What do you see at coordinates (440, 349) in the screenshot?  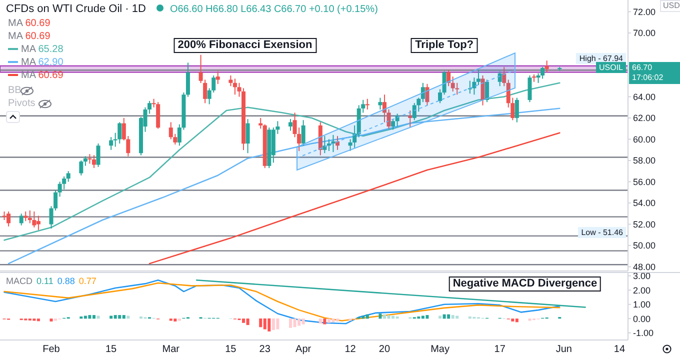 I see `x-tick-label: May` at bounding box center [440, 349].